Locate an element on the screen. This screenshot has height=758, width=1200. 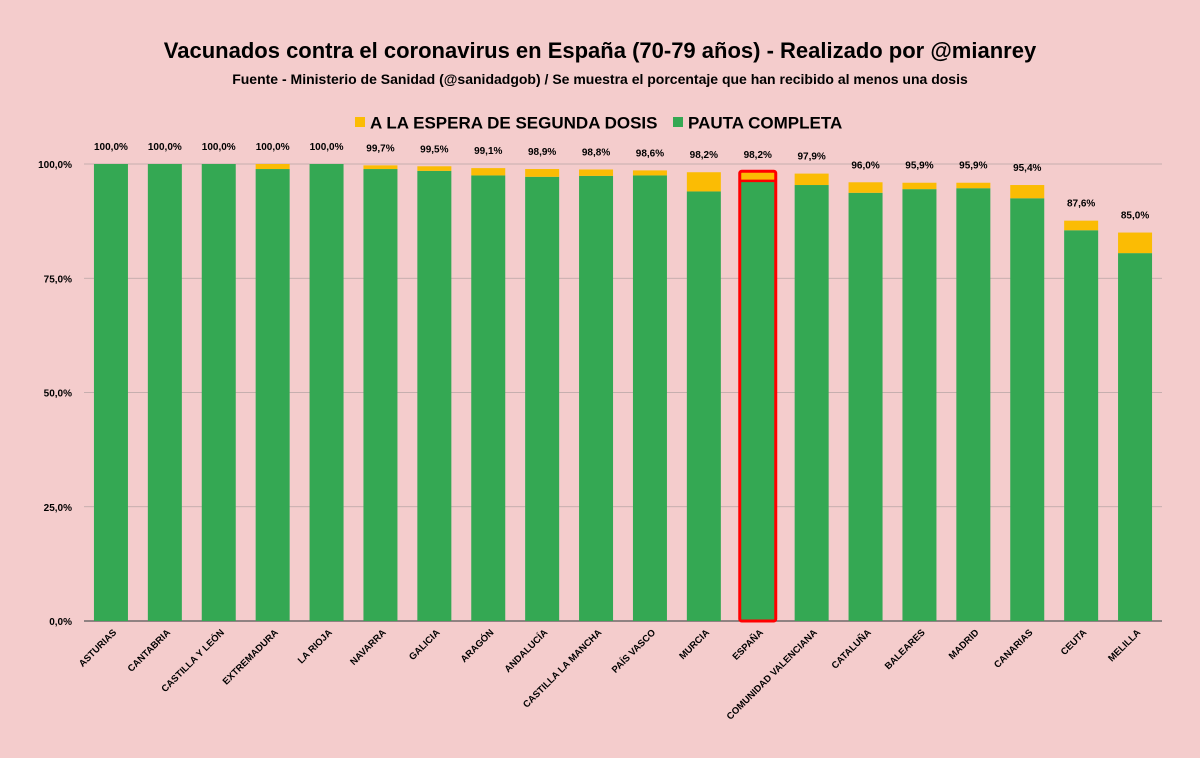
category-label: ASTURIAS is located at coordinates (98, 648).